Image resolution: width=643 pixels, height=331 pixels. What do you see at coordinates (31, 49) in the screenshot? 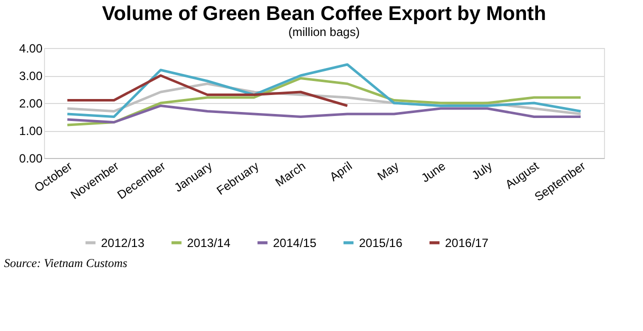
I see `y-tick-label: 4.00` at bounding box center [31, 49].